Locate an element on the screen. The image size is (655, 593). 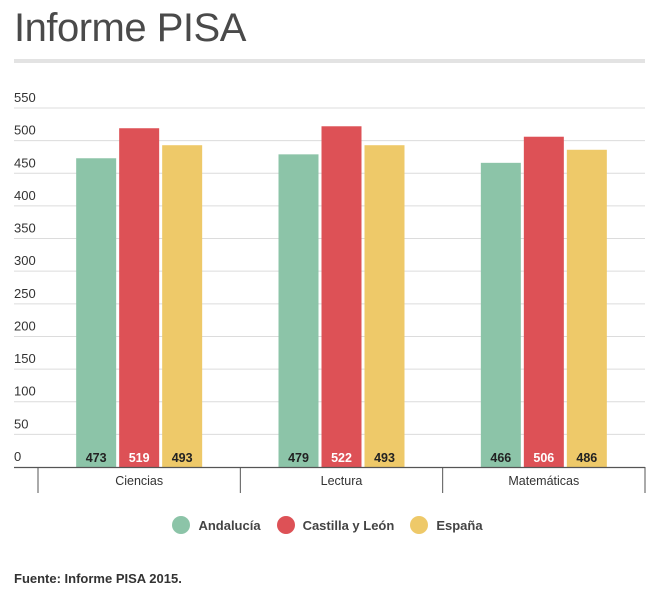
legend-swatch-andalucia is located at coordinates (181, 525).